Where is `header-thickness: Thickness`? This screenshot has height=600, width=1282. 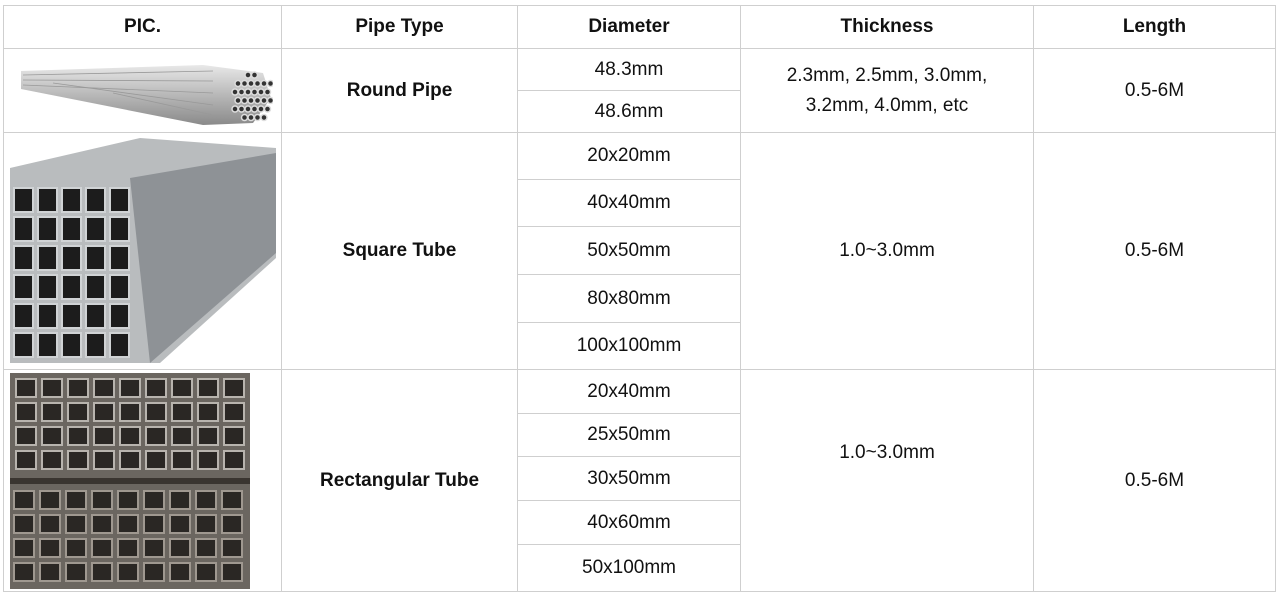
header-thickness: Thickness is located at coordinates (887, 27).